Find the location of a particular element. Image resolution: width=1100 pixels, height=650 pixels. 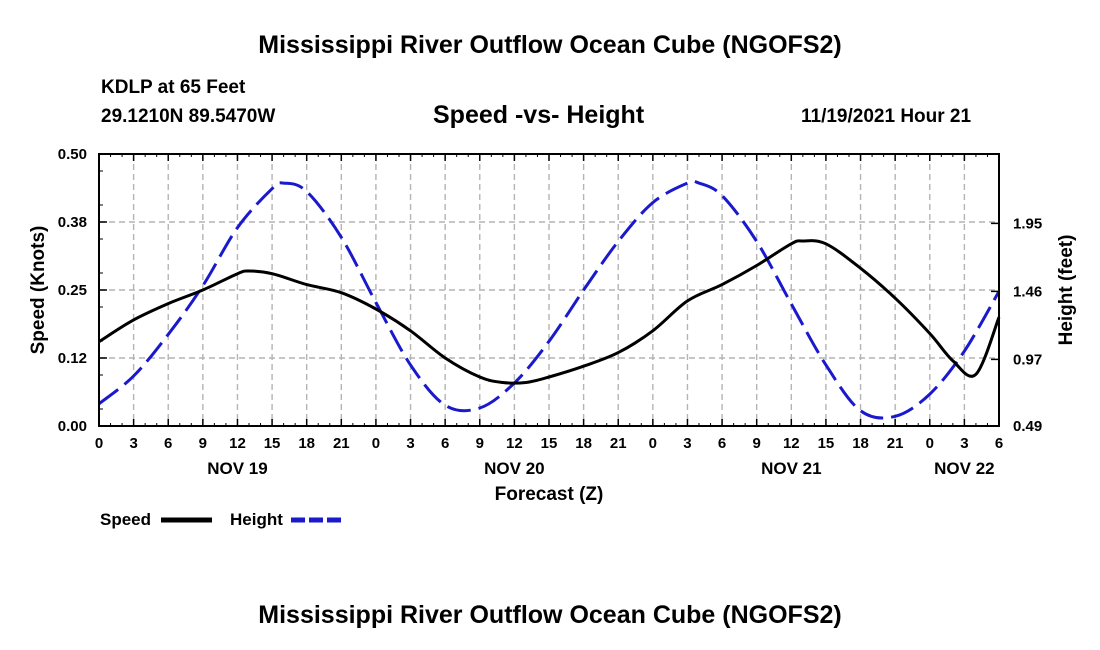

y2-tick-label: 1.95 is located at coordinates (1027, 223).